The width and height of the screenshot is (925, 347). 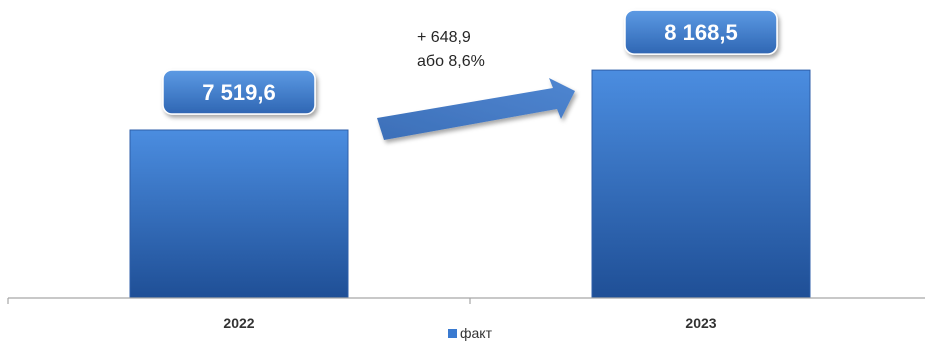 I want to click on annotation-line-1: + 648,9, so click(x=444, y=37).